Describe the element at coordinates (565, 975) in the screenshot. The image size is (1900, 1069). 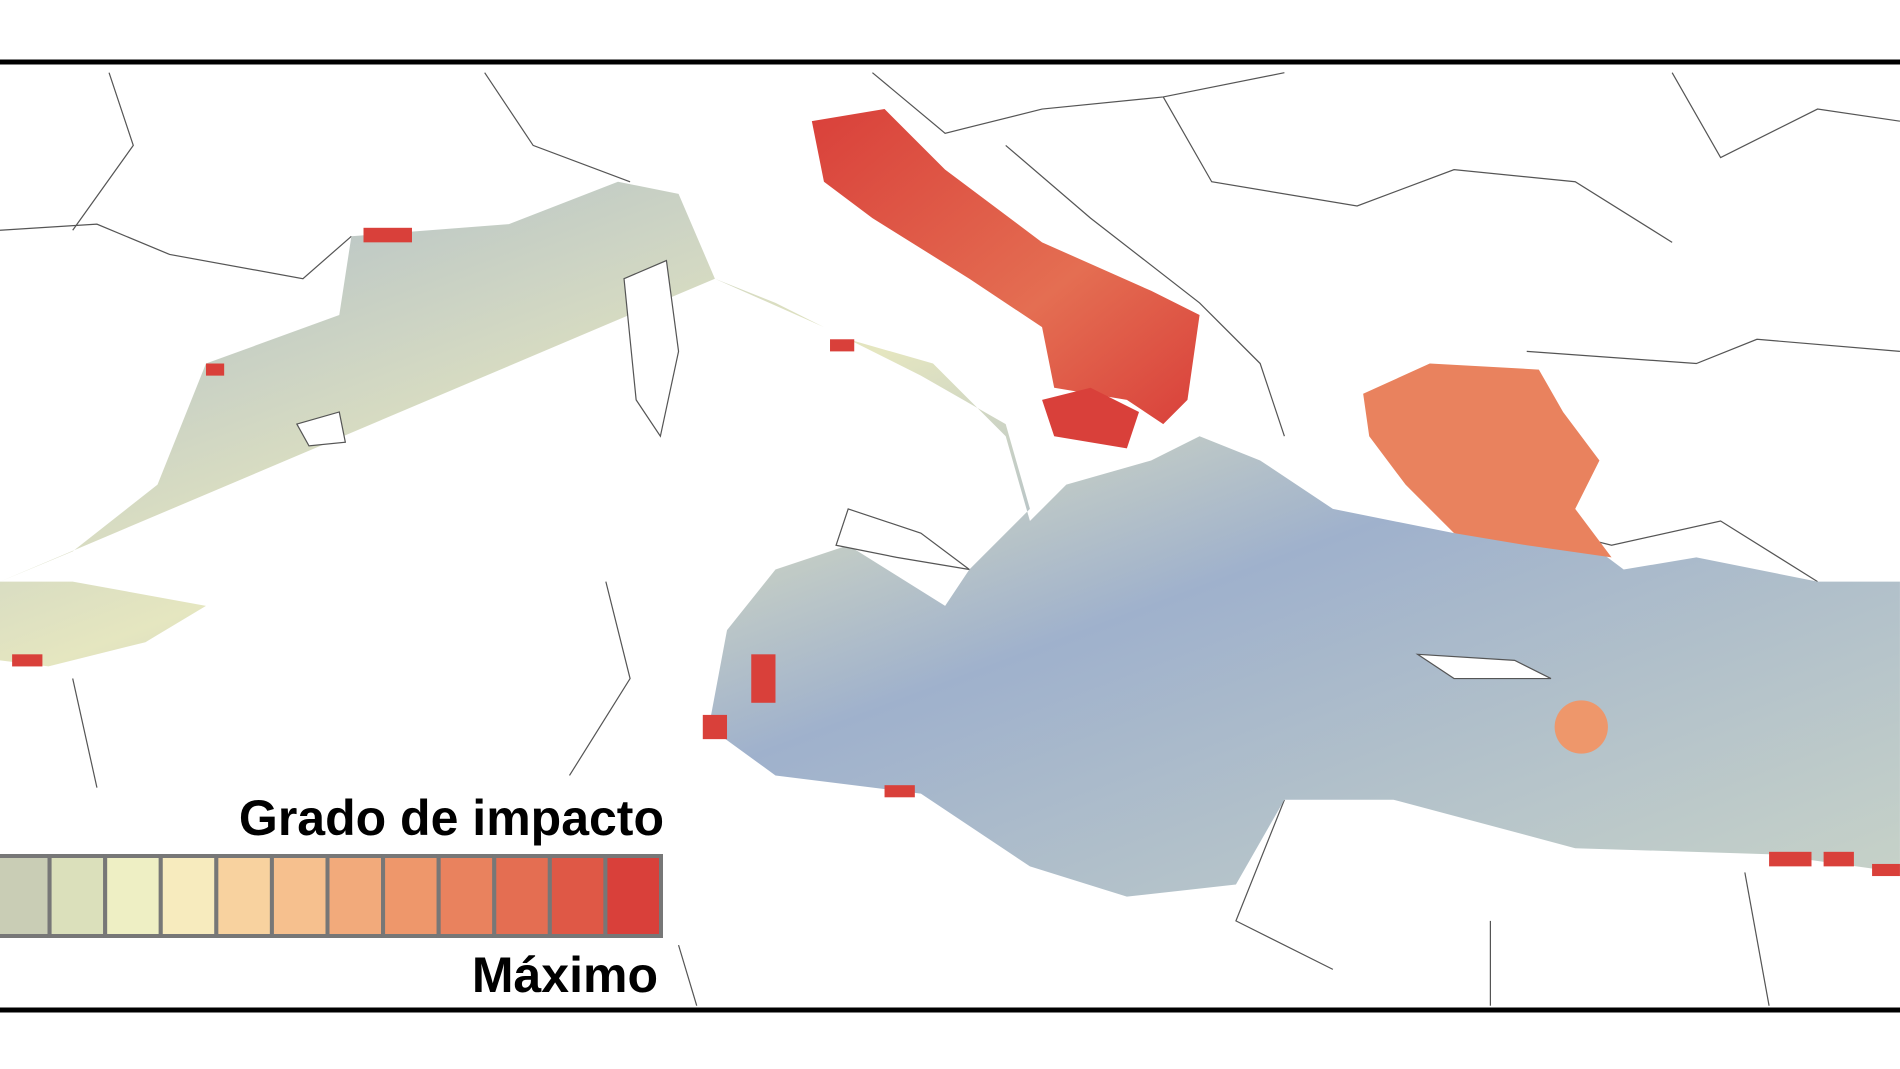
I see `legend-max-label: Máximo` at that location.